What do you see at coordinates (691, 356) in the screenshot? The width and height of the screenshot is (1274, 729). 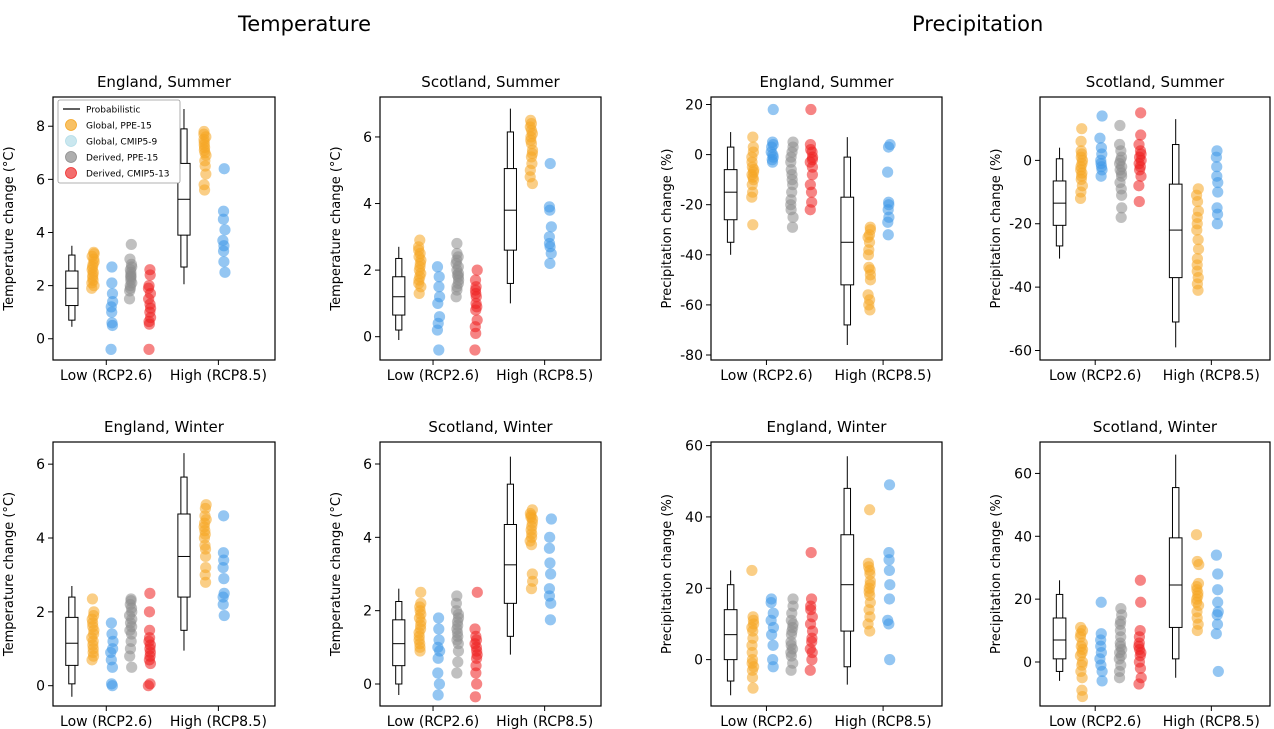 I see `y-tick-label: -80` at bounding box center [691, 356].